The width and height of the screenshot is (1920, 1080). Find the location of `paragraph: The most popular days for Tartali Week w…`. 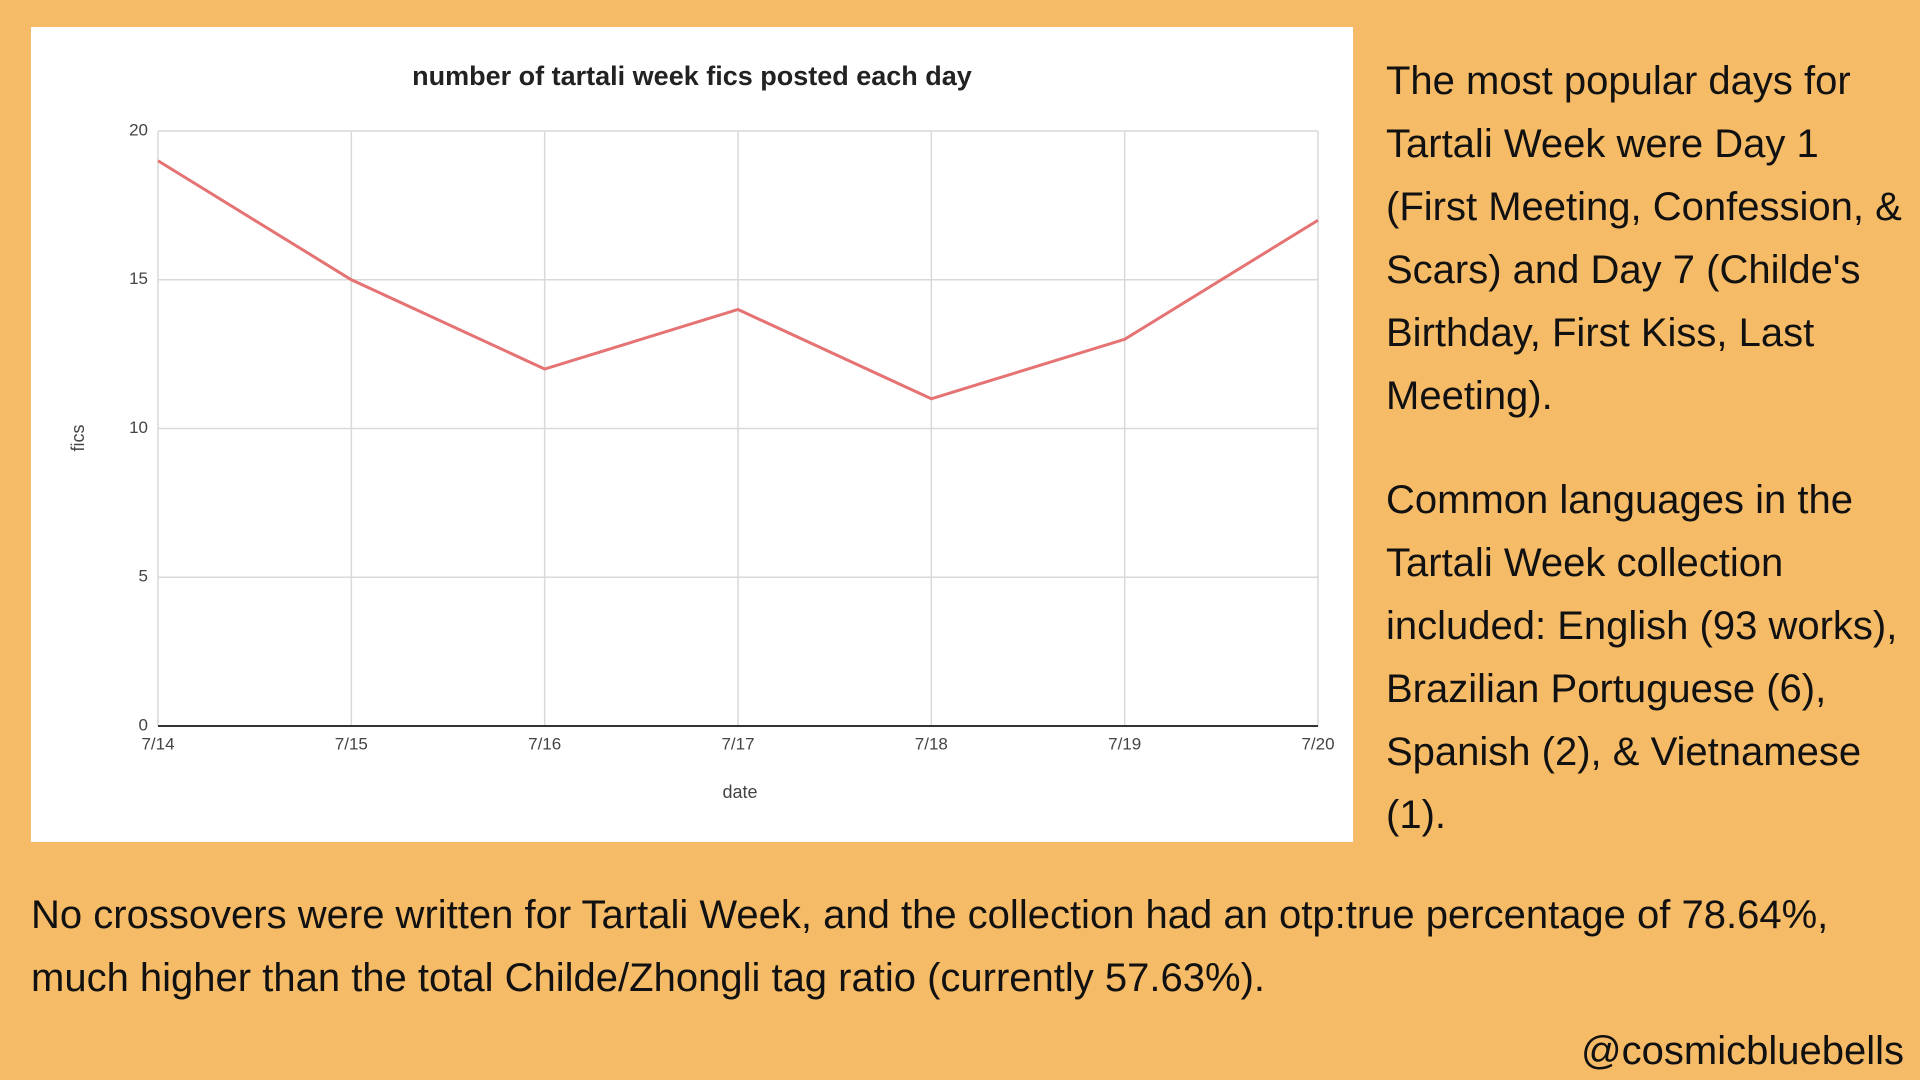

paragraph: The most popular days for Tartali Week w… is located at coordinates (1644, 238).